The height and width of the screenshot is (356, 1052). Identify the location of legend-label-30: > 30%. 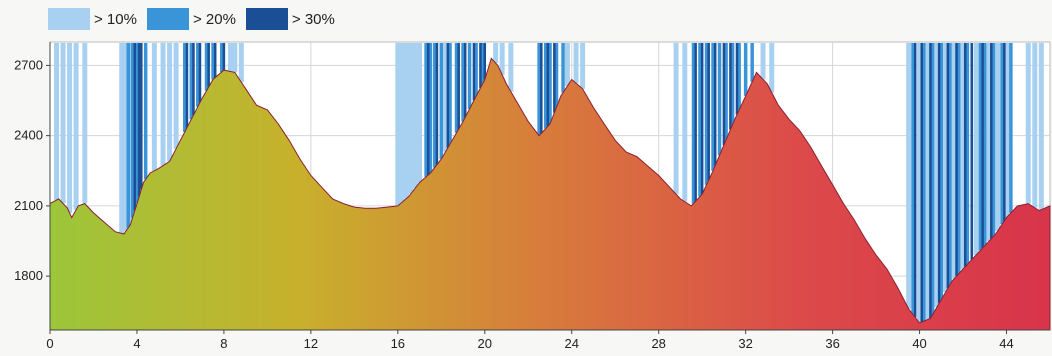
(313, 19).